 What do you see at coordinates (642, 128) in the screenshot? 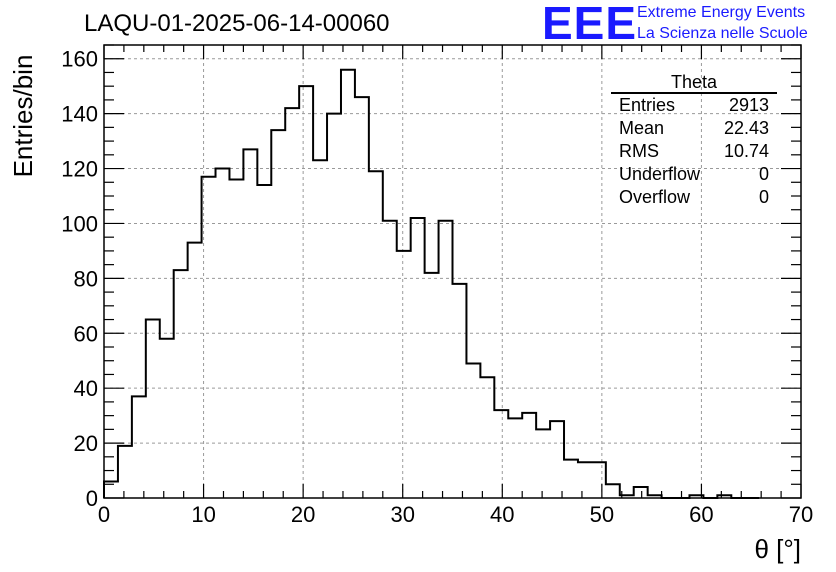
I see `stats-mean-label: Mean` at bounding box center [642, 128].